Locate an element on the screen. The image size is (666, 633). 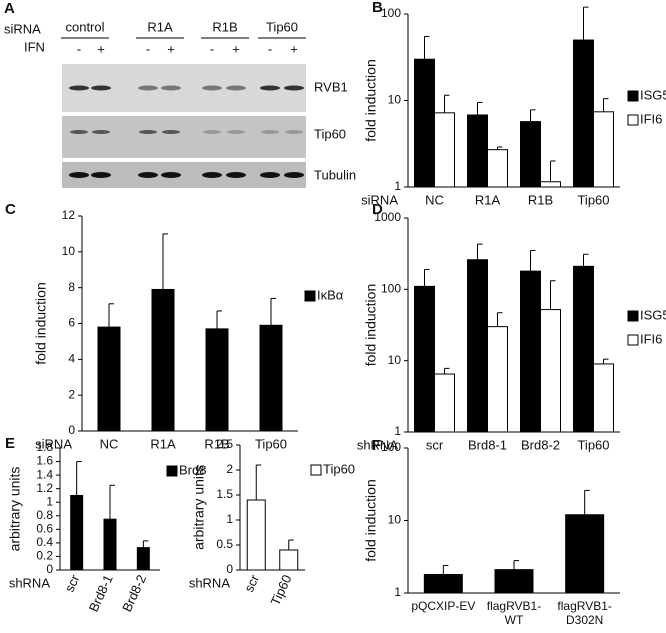
group-label: R1A is located at coordinates (160, 26).